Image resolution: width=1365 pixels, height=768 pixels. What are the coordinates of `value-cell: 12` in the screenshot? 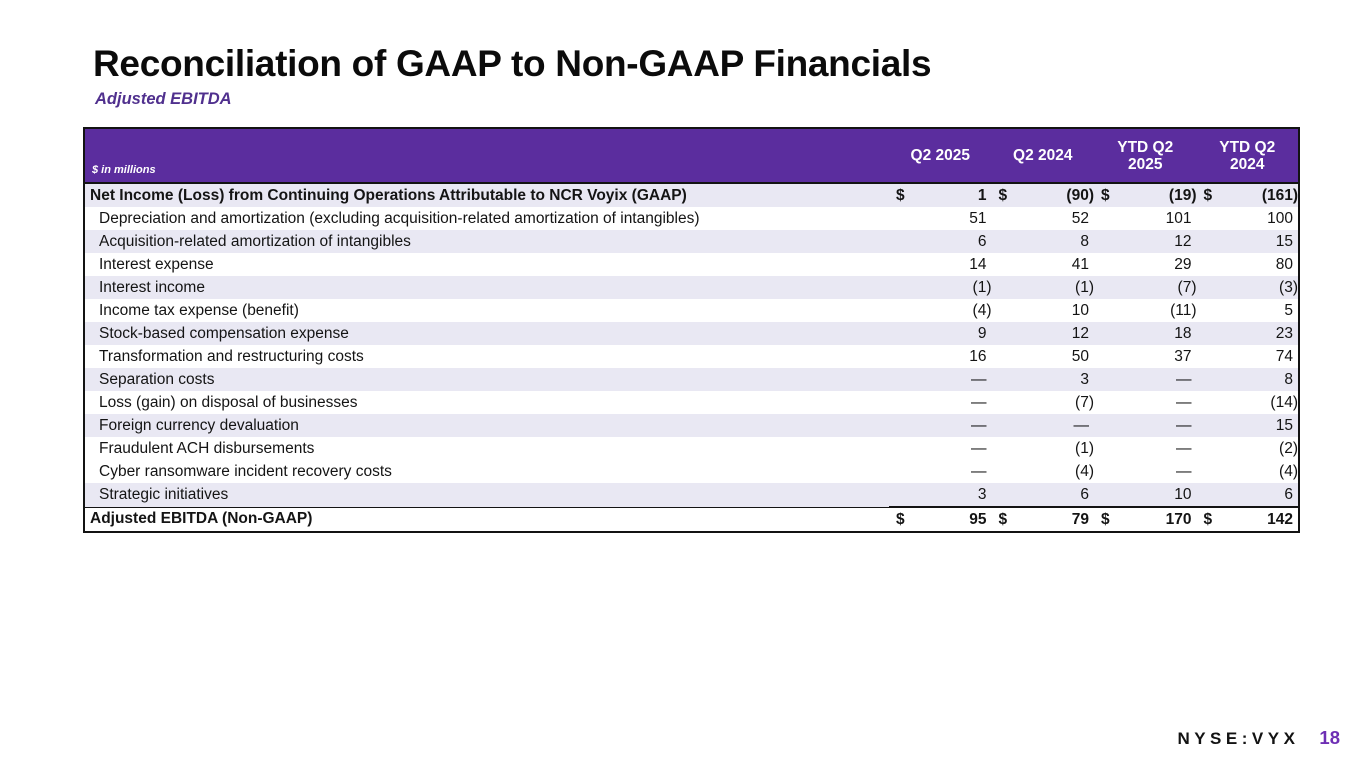 It's located at (1042, 333).